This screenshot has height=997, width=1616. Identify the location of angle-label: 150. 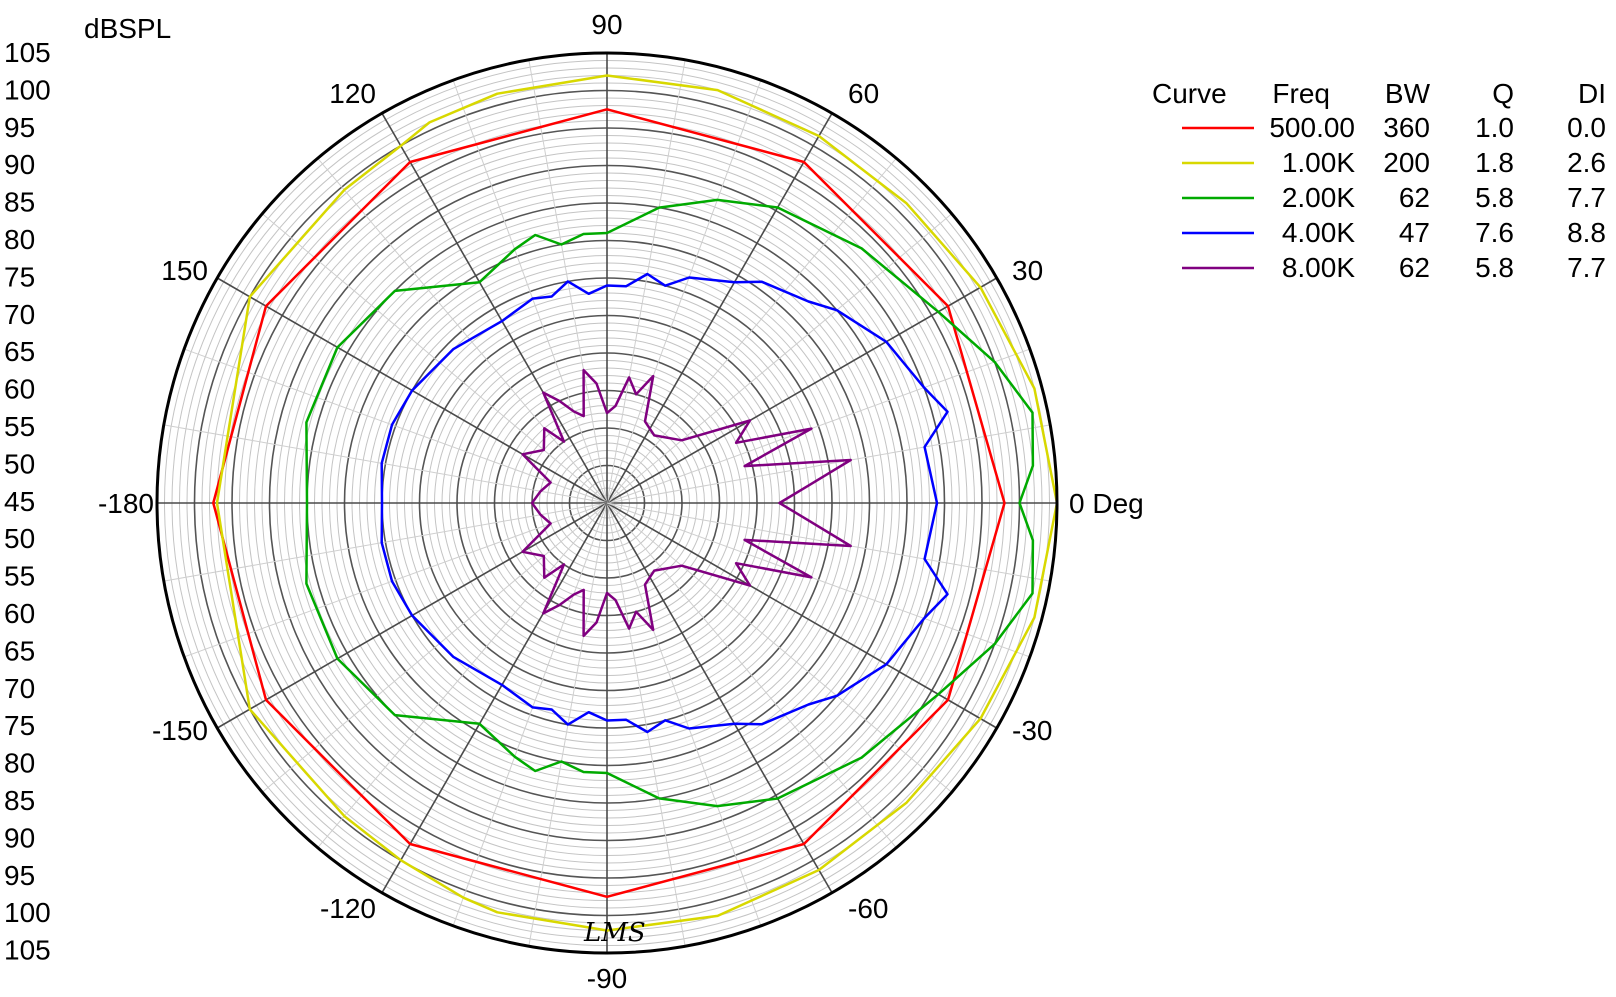
(184, 270).